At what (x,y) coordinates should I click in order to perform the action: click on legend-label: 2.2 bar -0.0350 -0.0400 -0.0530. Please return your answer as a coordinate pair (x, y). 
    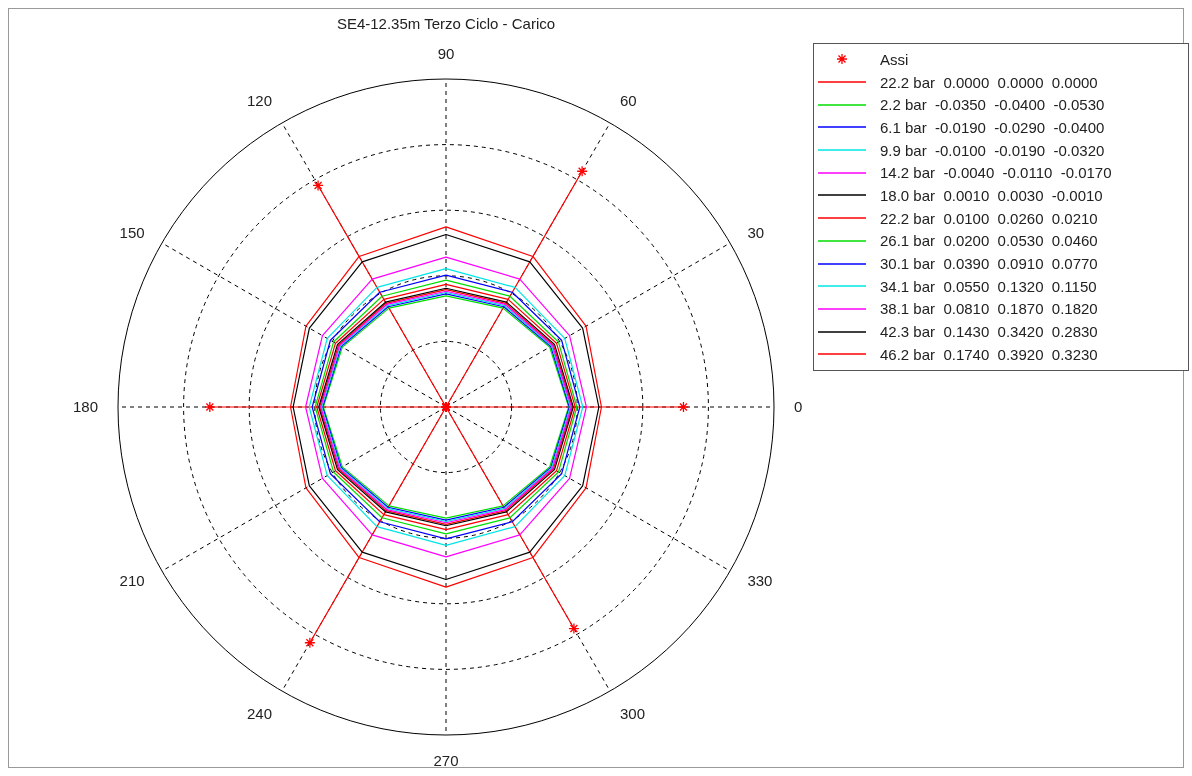
    Looking at the image, I should click on (992, 105).